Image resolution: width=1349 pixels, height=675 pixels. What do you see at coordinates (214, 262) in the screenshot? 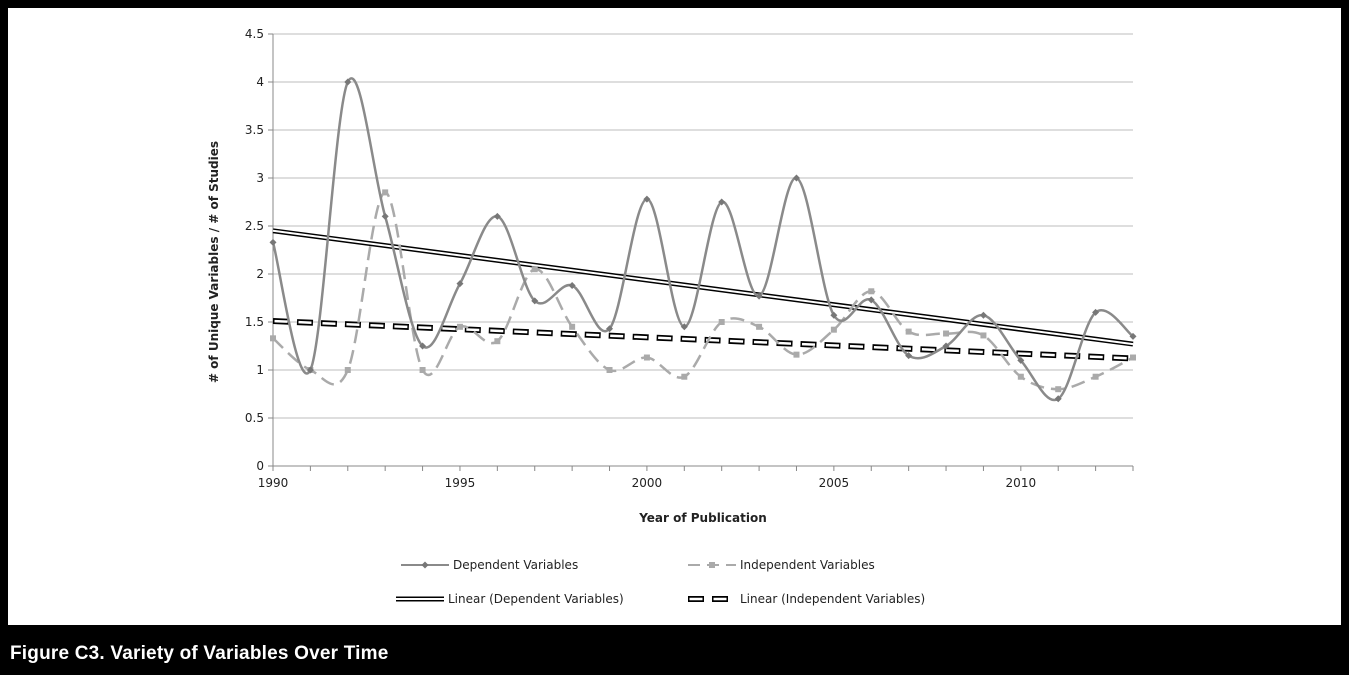
I see `y-axis-title: # of Unique Variables / # of Studies` at bounding box center [214, 262].